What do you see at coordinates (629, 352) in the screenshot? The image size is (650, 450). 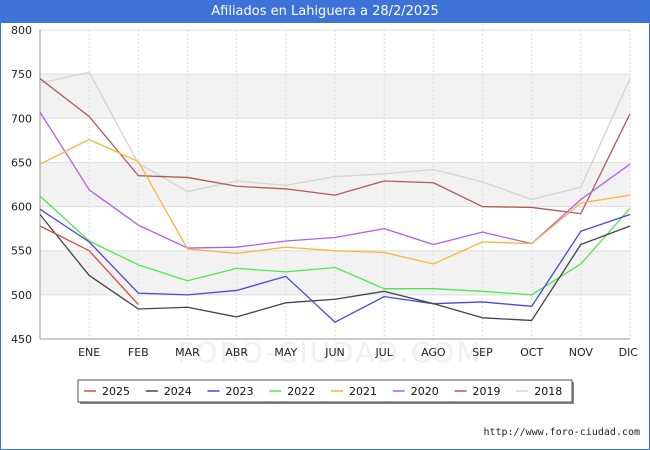 I see `x-tick-label: DIC` at bounding box center [629, 352].